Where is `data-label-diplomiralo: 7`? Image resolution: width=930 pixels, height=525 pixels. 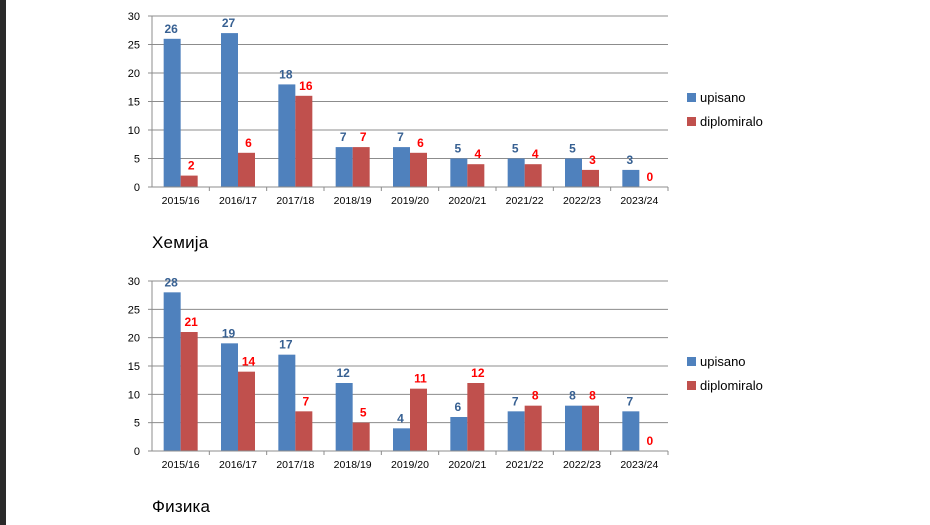
data-label-diplomiralo: 7 is located at coordinates (305, 401).